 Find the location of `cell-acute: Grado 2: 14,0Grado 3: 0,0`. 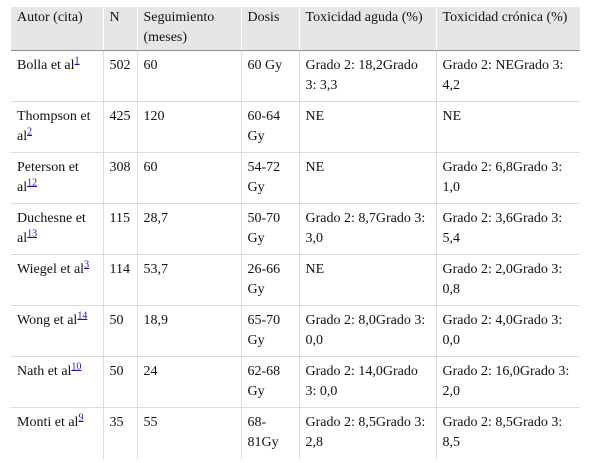

cell-acute: Grado 2: 14,0Grado 3: 0,0 is located at coordinates (367, 382).